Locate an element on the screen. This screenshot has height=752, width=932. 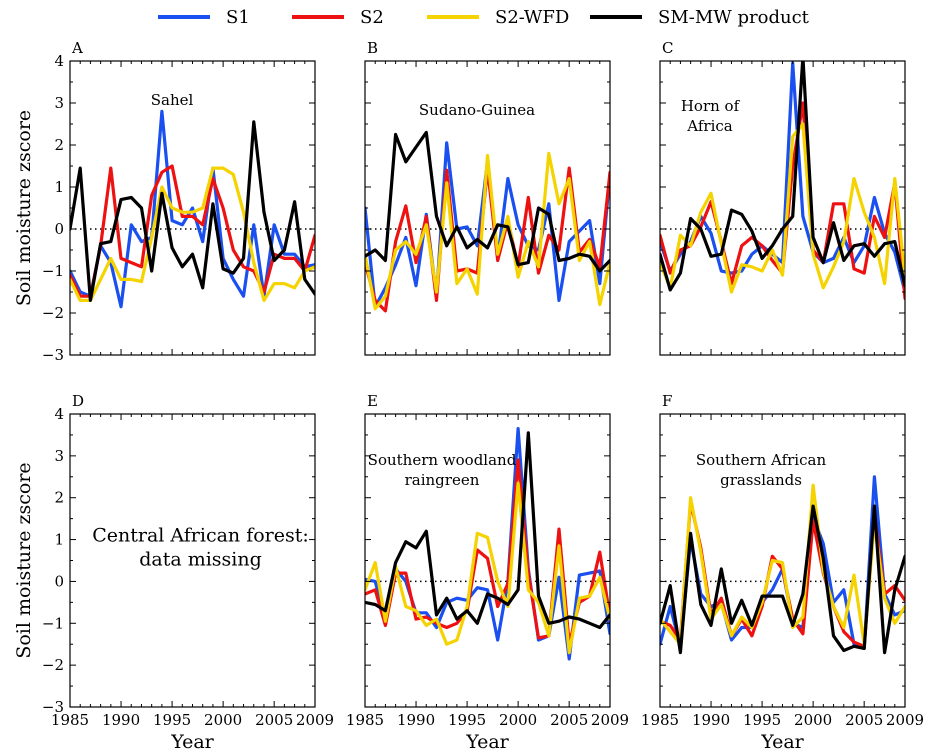
panel-letter: D is located at coordinates (78, 401).